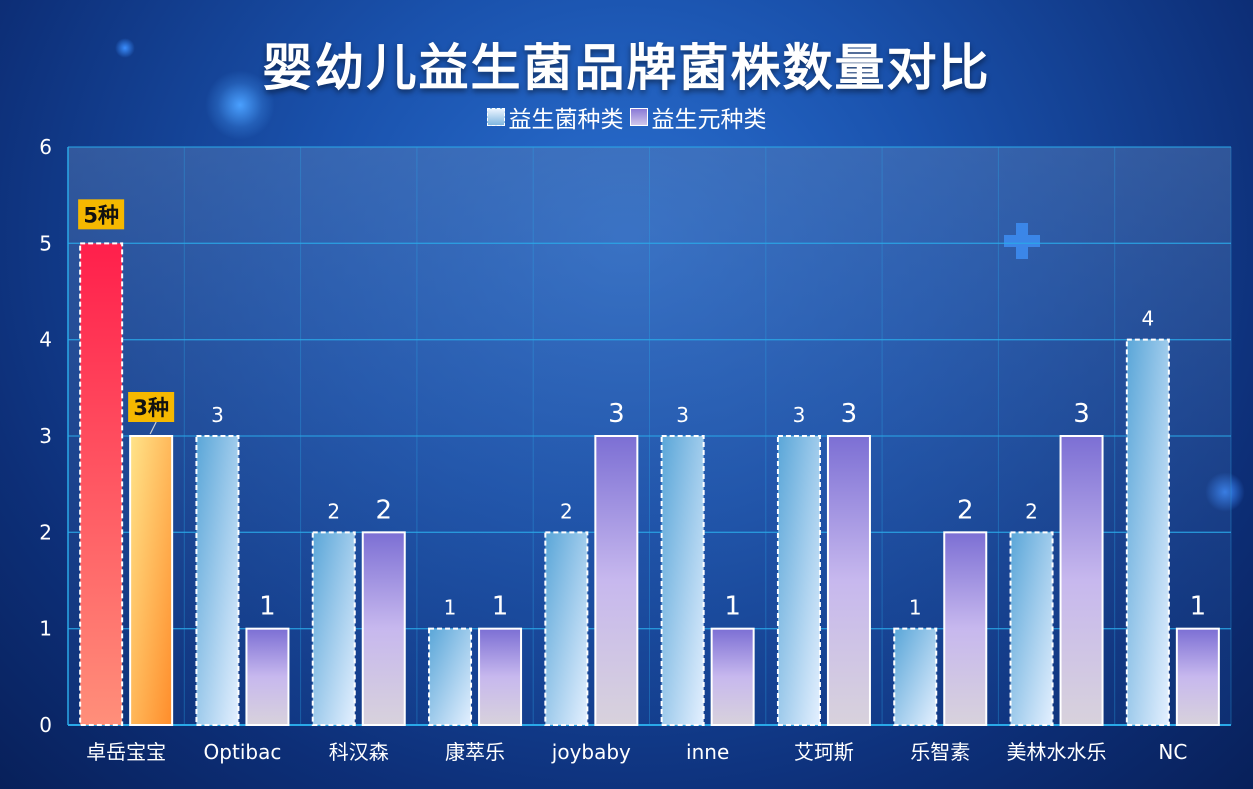 This screenshot has height=789, width=1253. I want to click on x-tick-label: NC, so click(1172, 752).